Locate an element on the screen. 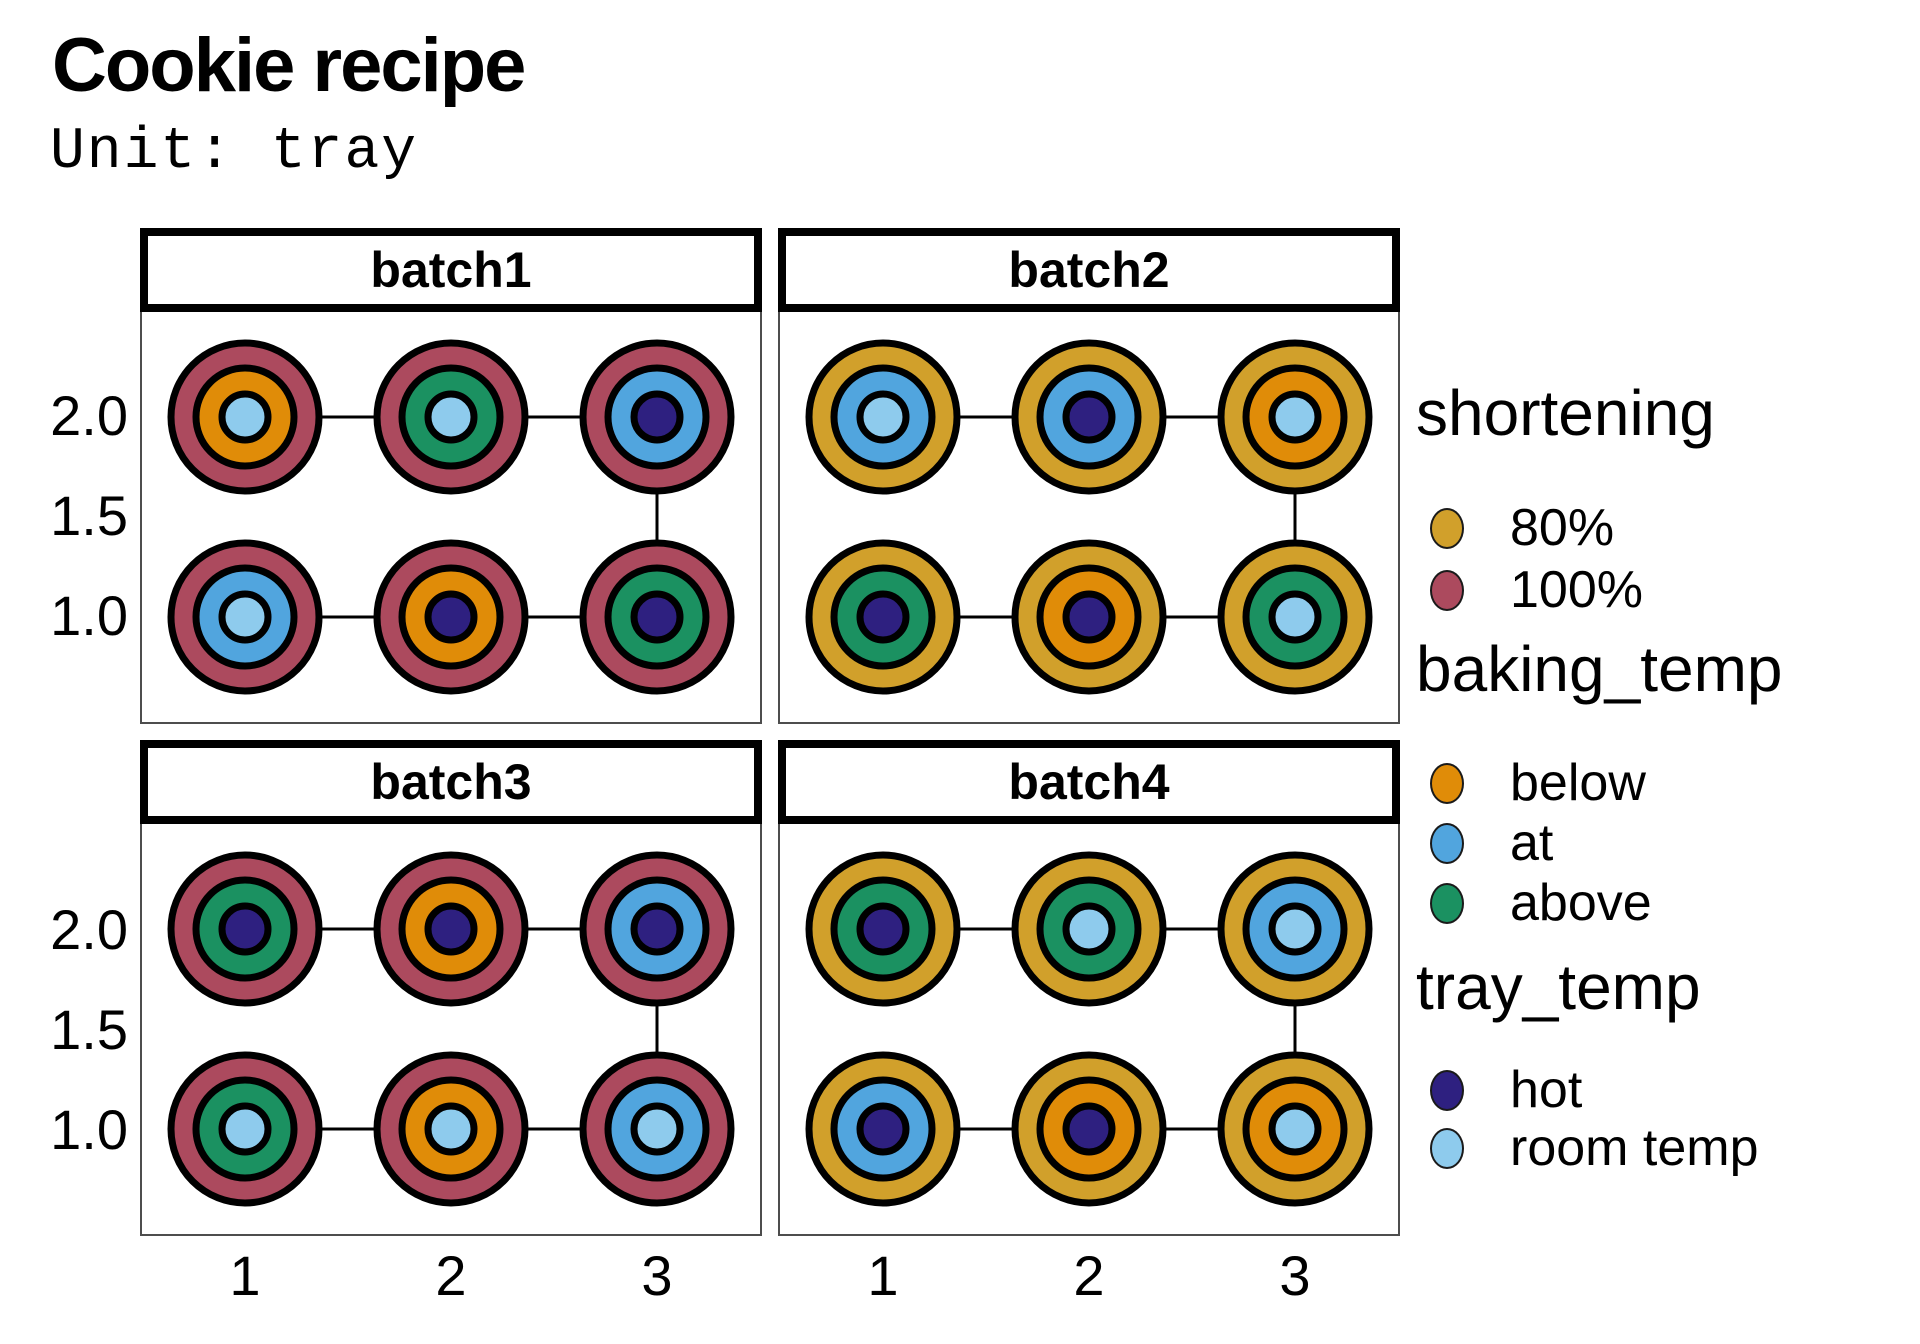  facet-strip-label: batch3 is located at coordinates (451, 782).